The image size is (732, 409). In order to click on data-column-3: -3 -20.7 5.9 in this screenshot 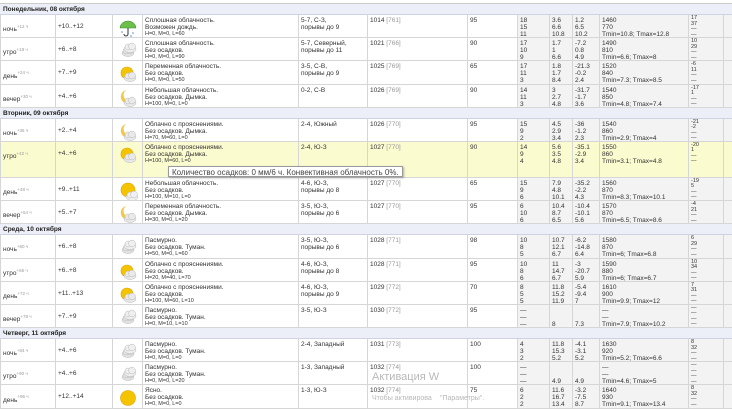, I will do `click(585, 269)`.